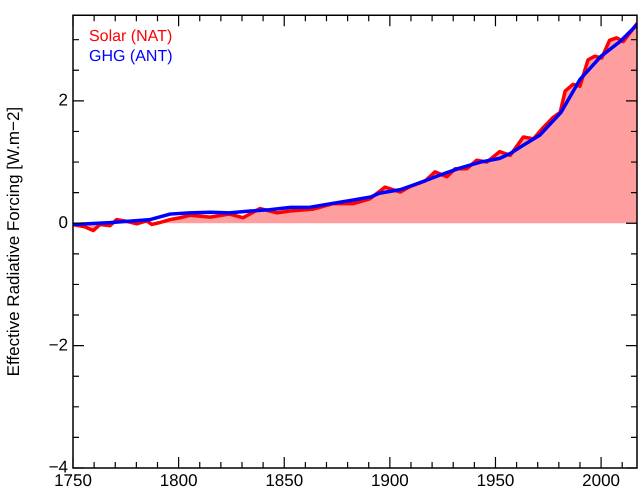 This screenshot has height=496, width=638. I want to click on y-tick-label: 2, so click(63, 100).